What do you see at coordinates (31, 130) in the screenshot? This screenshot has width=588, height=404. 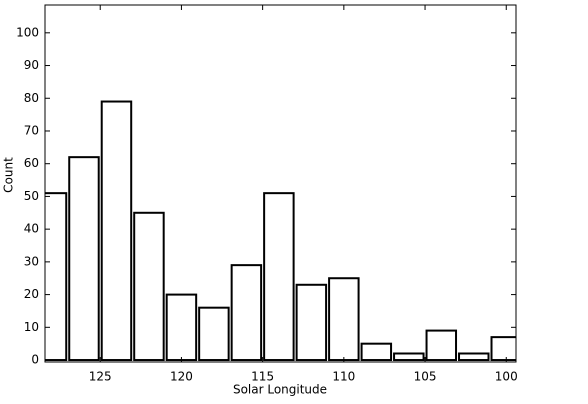 I see `y-tick-label: 70` at bounding box center [31, 130].